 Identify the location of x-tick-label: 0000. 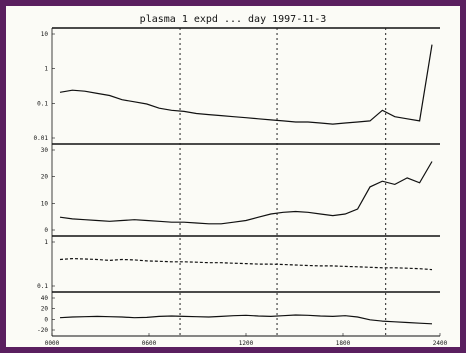
(52, 343).